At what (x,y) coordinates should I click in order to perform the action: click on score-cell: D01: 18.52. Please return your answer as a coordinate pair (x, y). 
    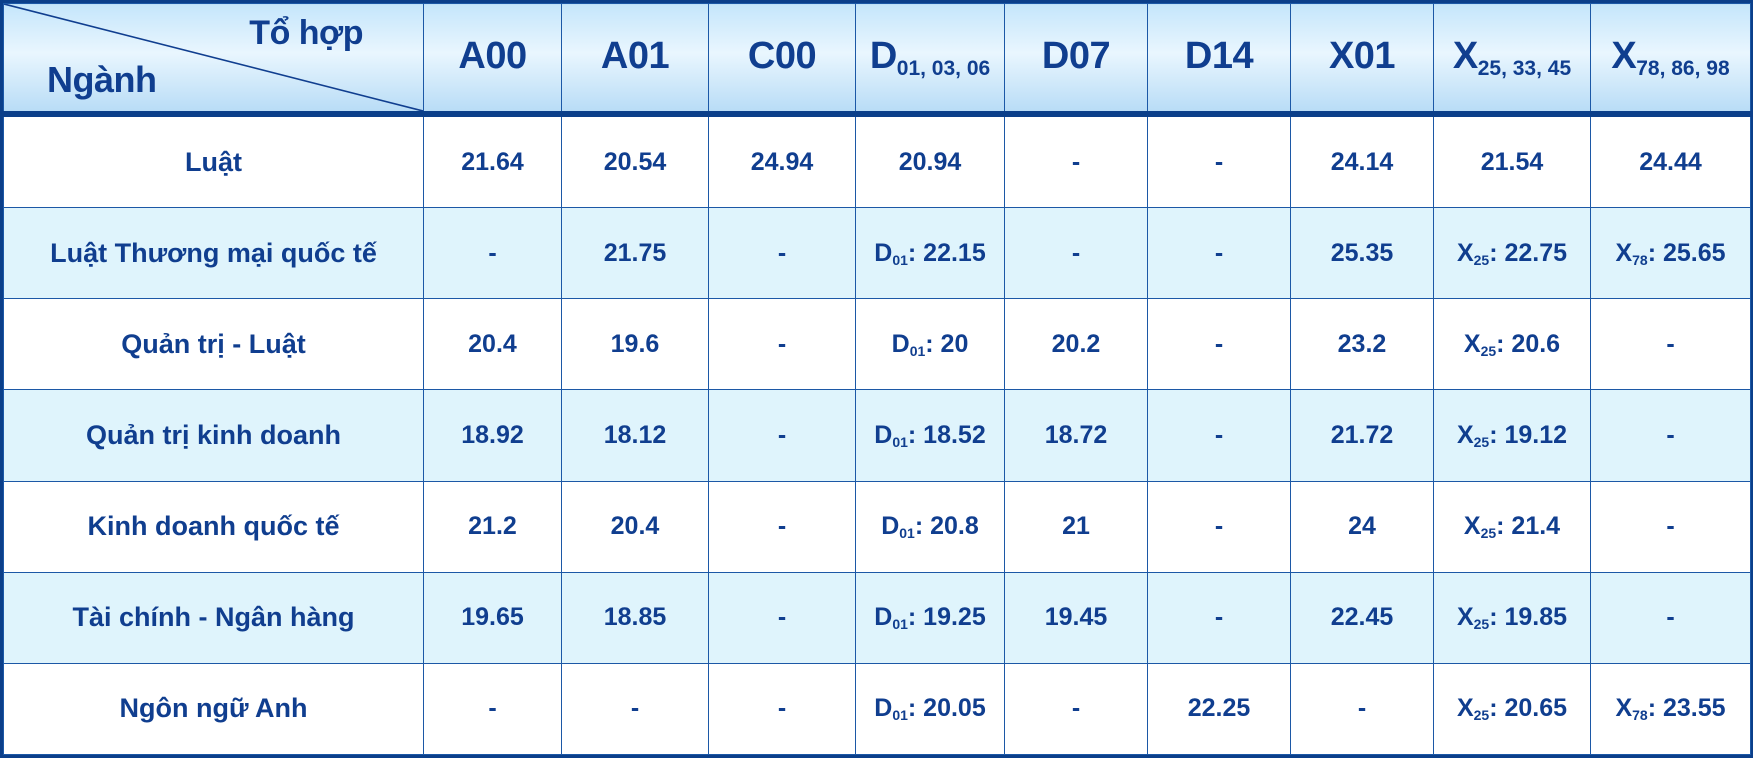
    Looking at the image, I should click on (930, 435).